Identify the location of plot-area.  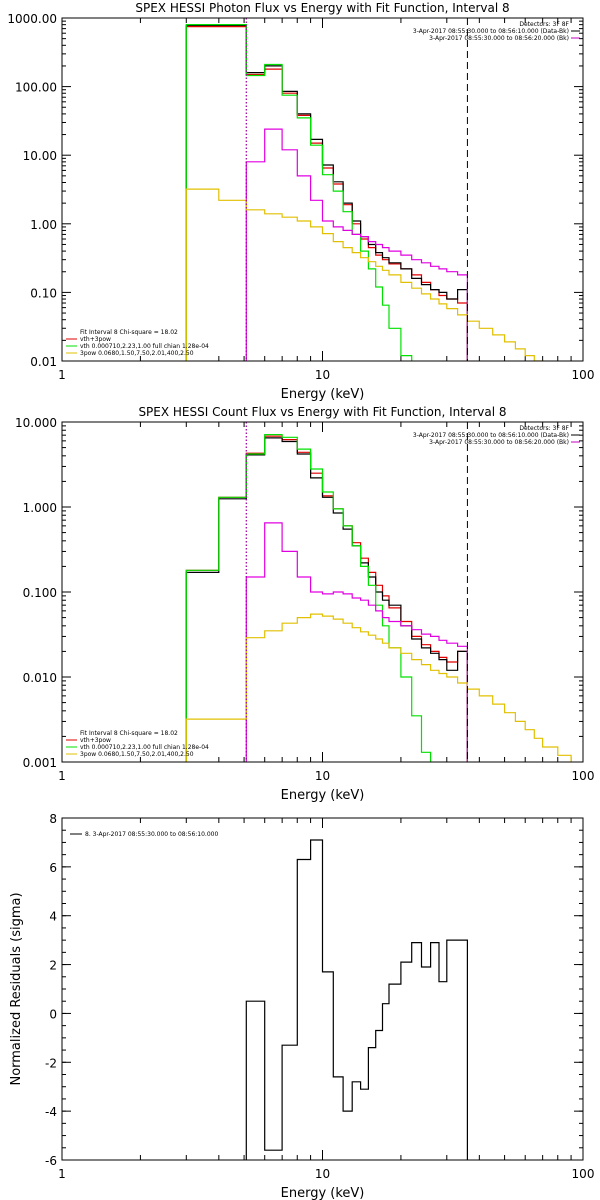
(356, 999).